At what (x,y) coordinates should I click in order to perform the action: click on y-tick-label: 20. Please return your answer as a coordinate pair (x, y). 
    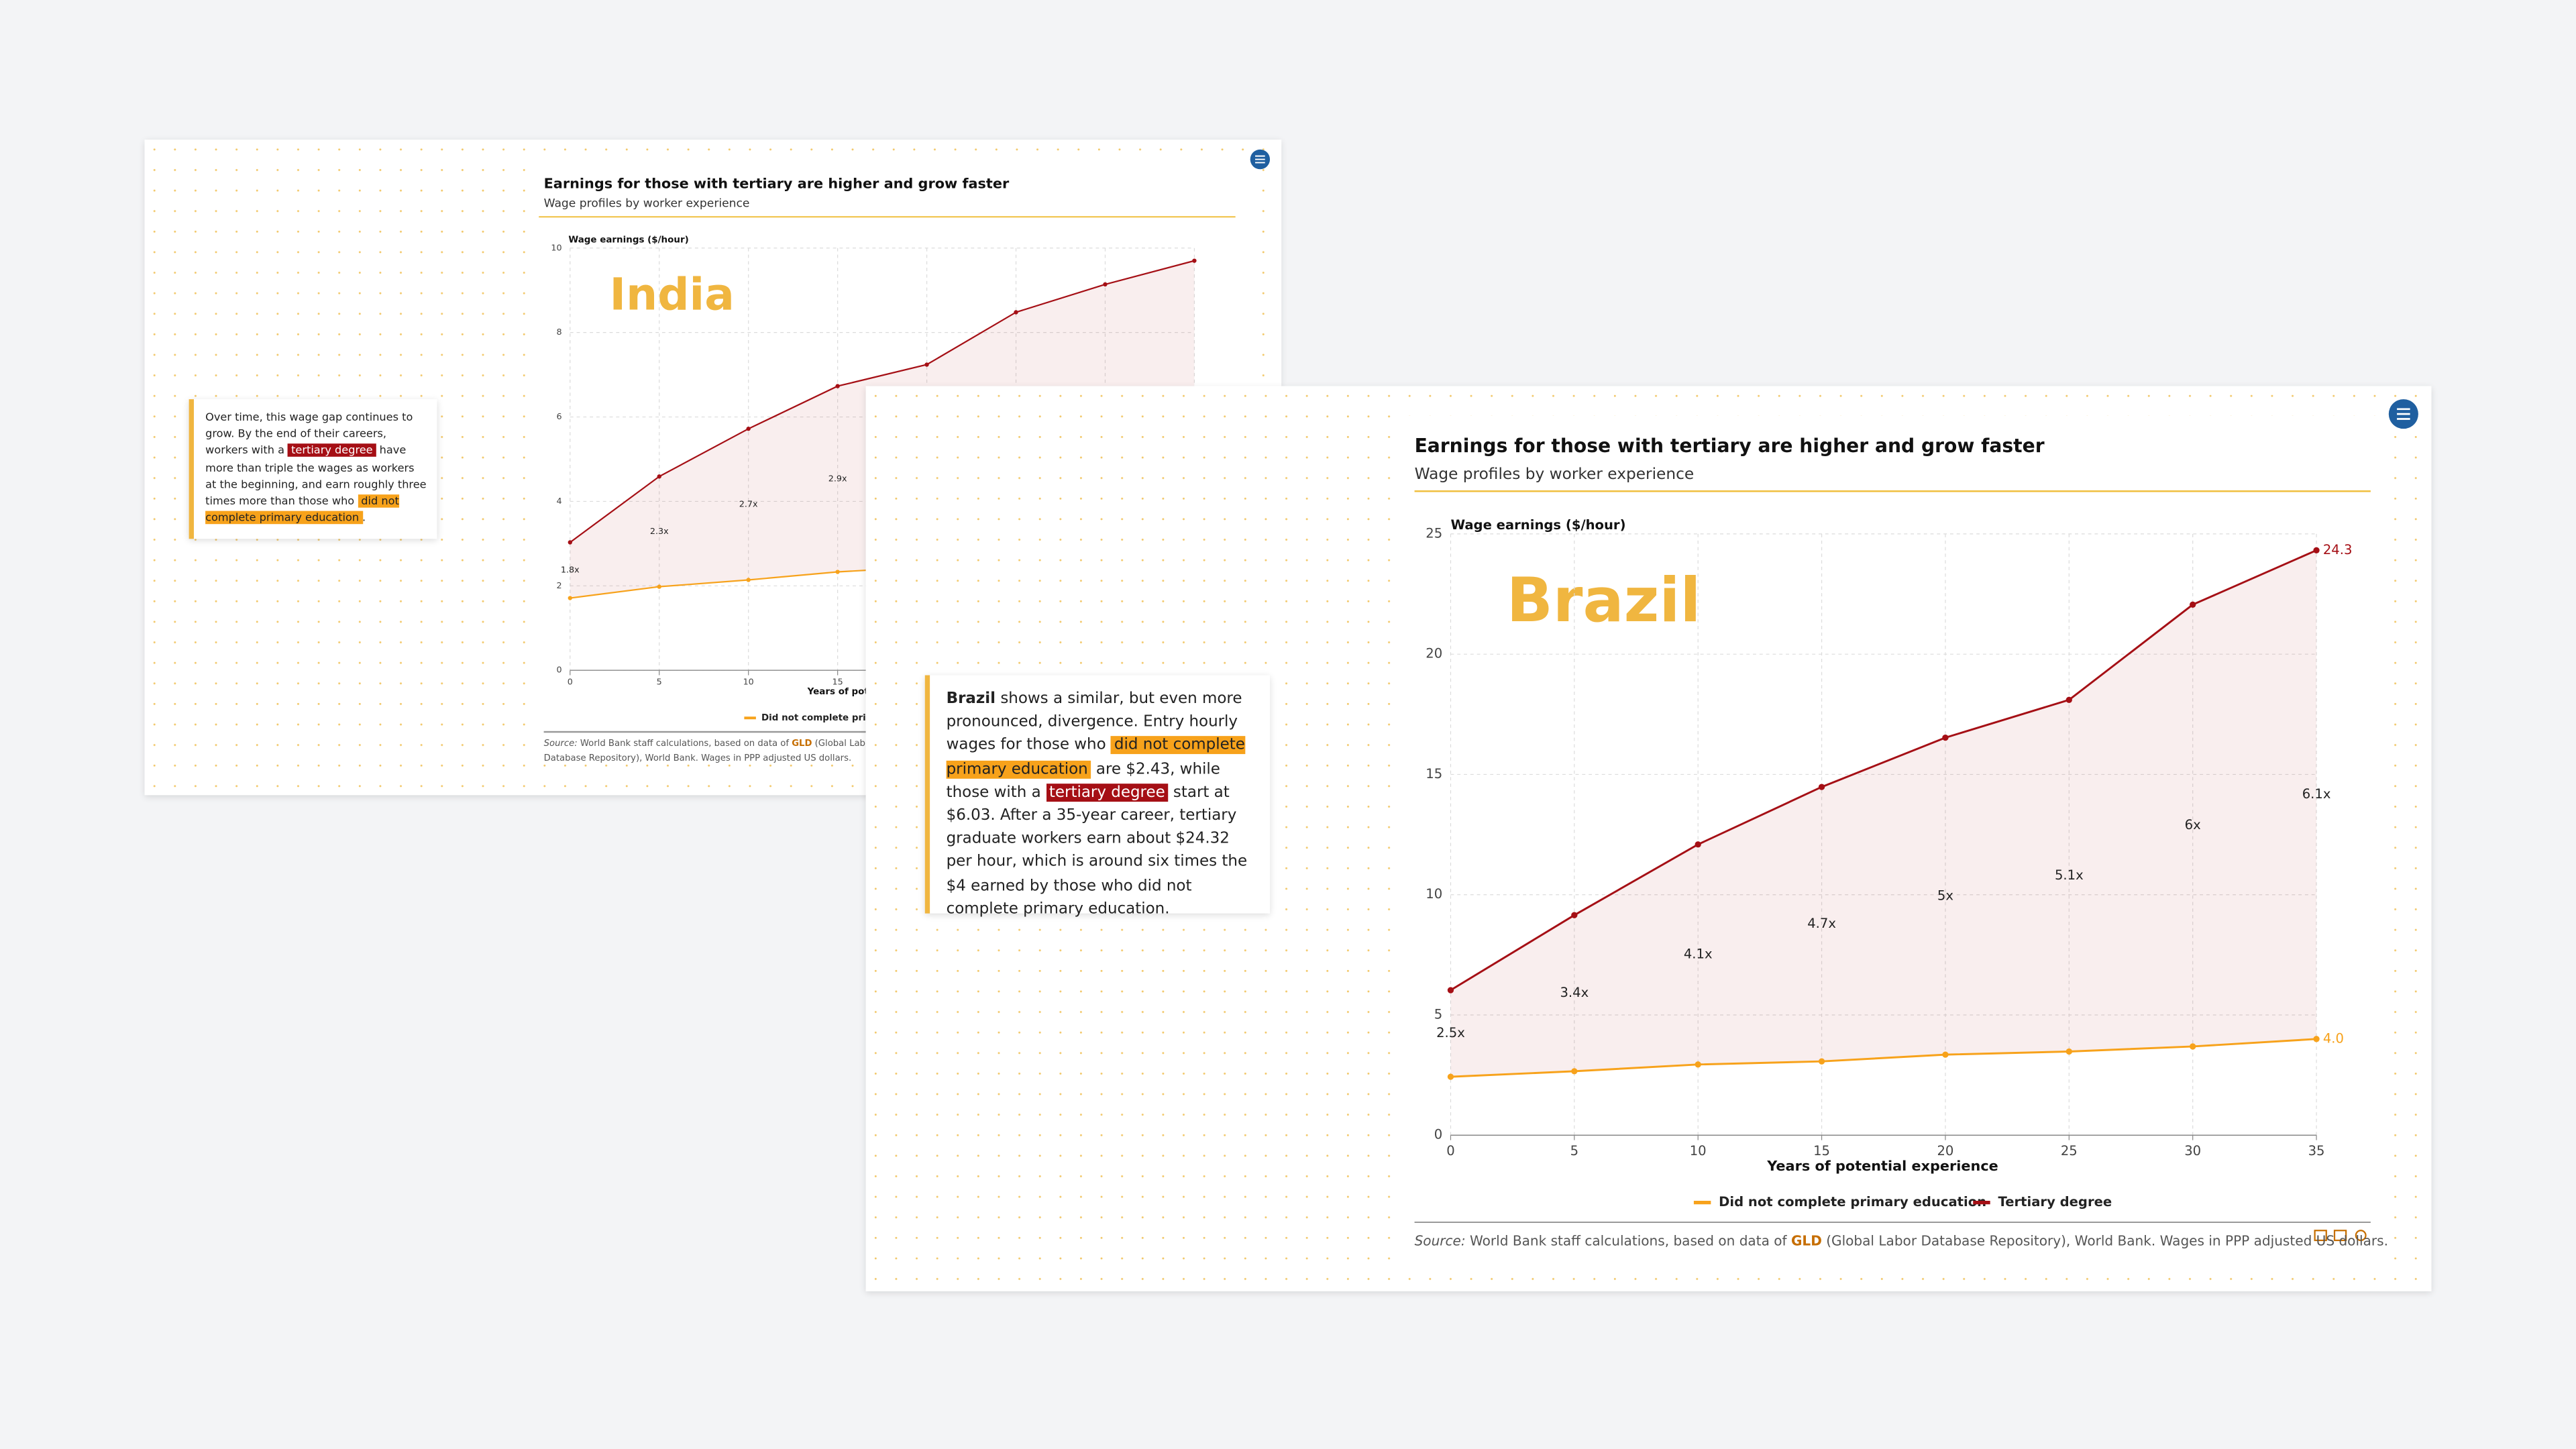
    Looking at the image, I should click on (1434, 653).